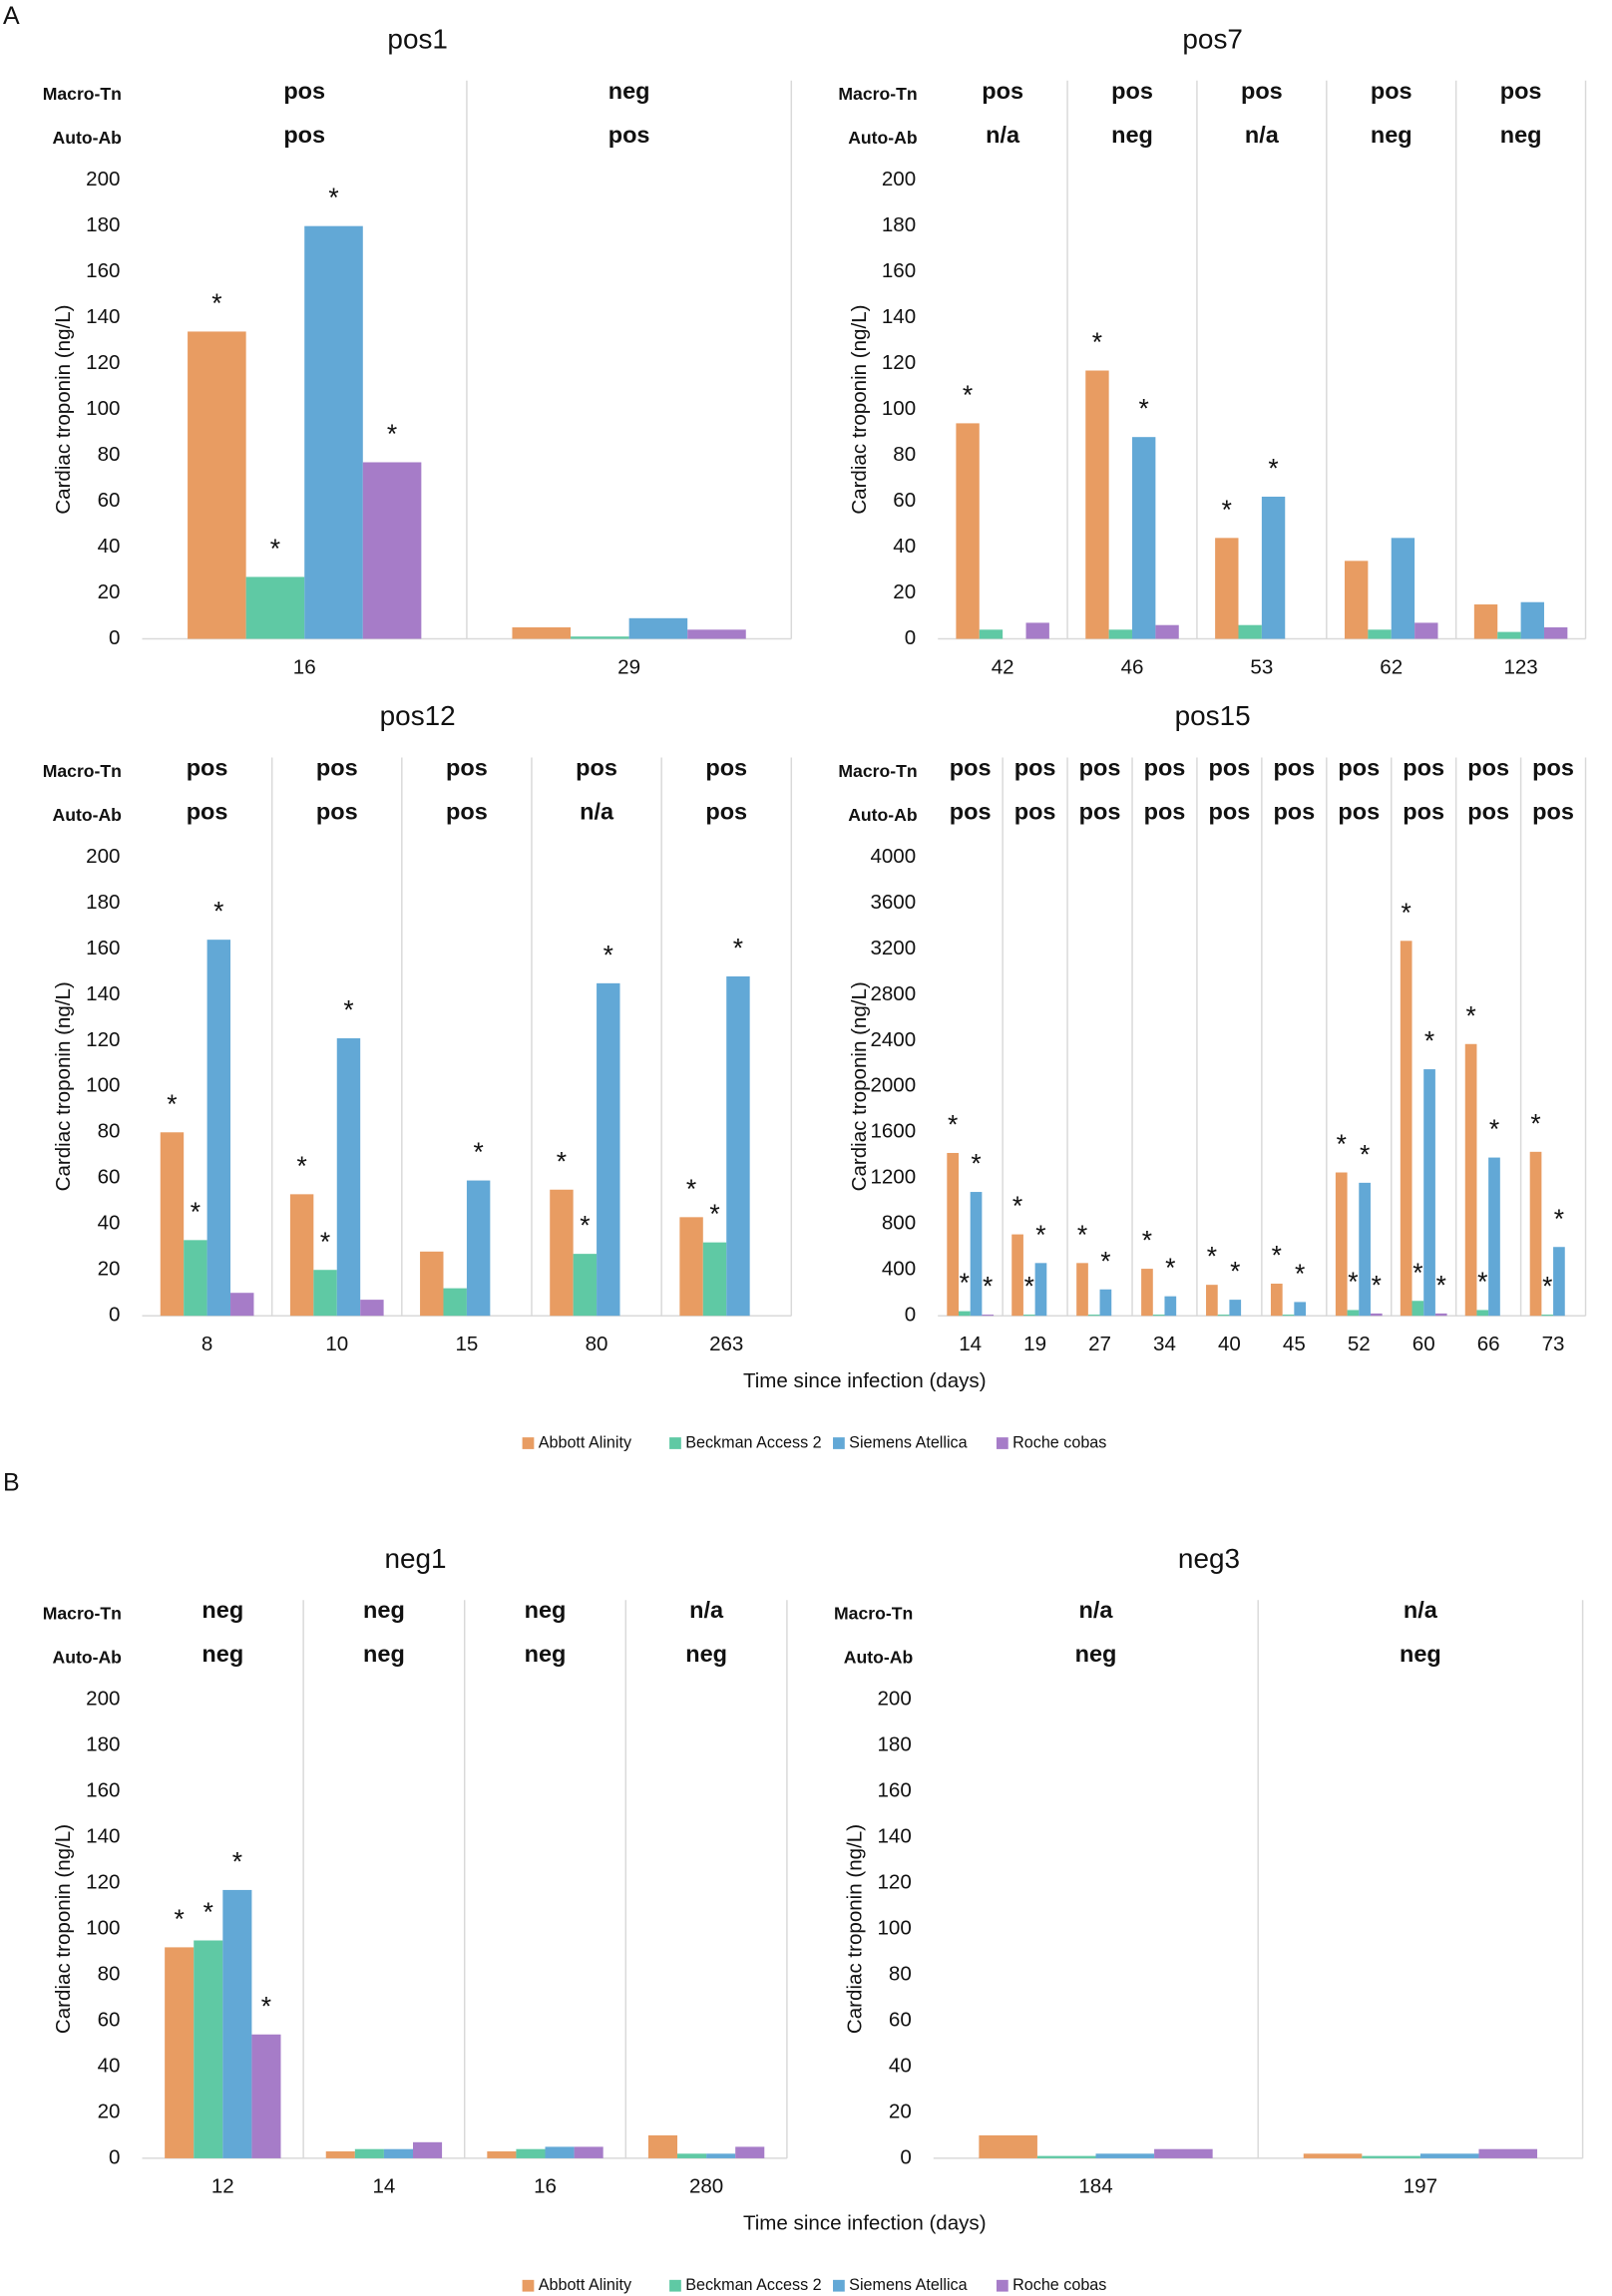 The width and height of the screenshot is (1612, 2296). I want to click on chart-title: pos15, so click(1213, 715).